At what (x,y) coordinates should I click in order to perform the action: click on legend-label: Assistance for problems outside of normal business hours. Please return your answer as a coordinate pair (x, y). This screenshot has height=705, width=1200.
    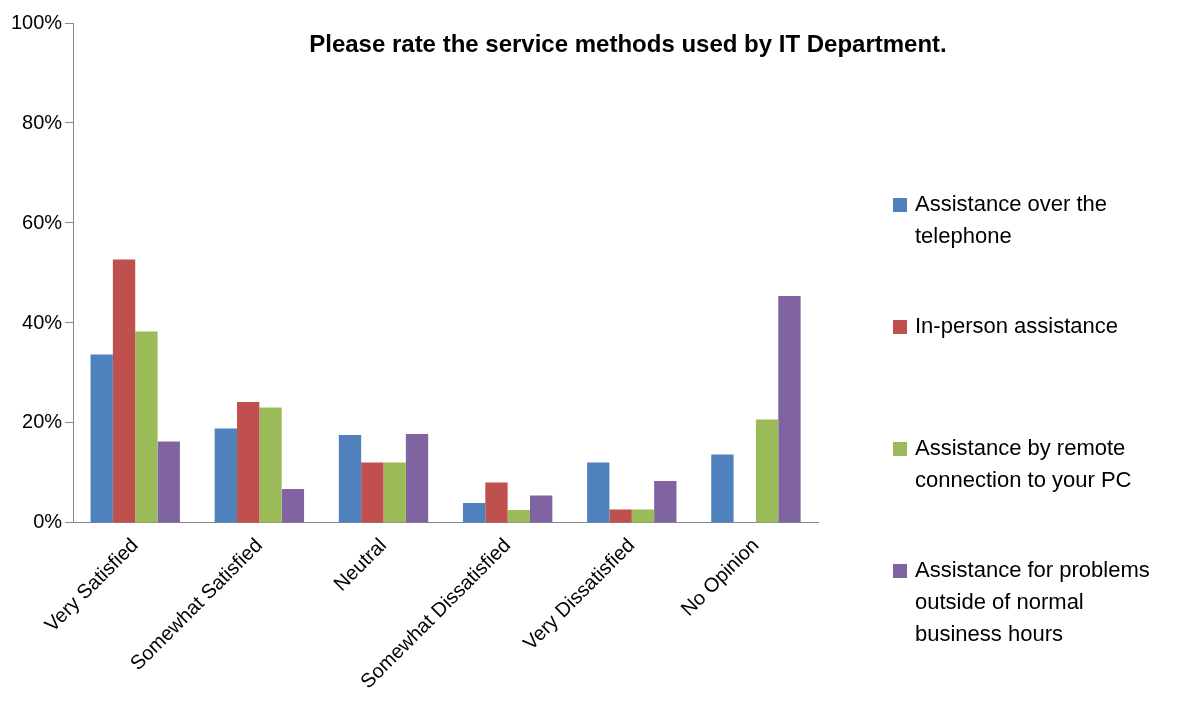
    Looking at the image, I should click on (1033, 602).